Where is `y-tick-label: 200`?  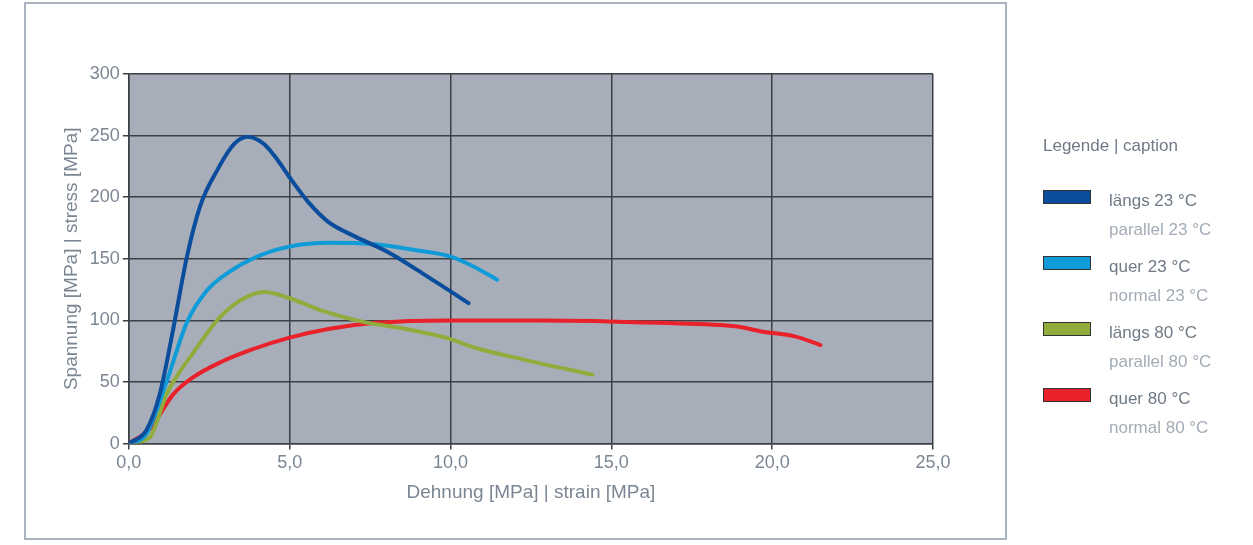 y-tick-label: 200 is located at coordinates (104, 196).